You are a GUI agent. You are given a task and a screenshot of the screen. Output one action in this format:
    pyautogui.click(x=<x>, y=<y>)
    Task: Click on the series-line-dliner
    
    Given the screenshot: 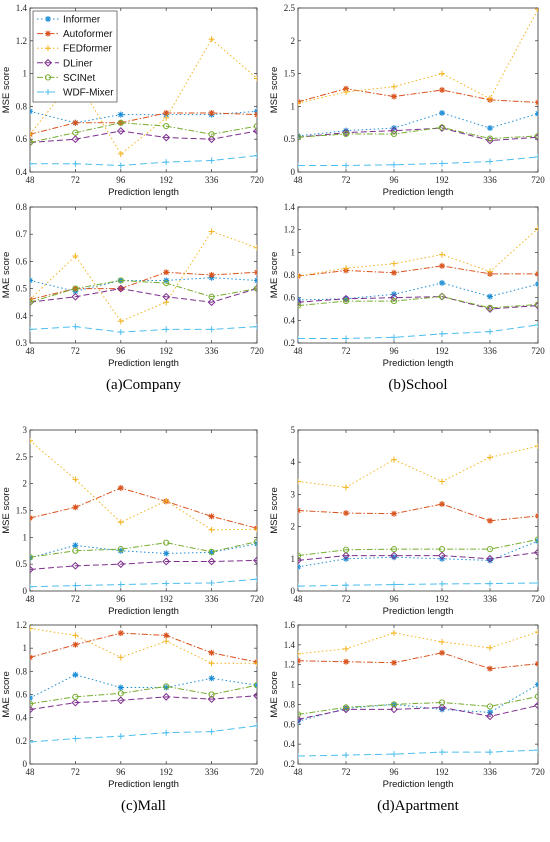 What is the action you would take?
    pyautogui.click(x=143, y=136)
    